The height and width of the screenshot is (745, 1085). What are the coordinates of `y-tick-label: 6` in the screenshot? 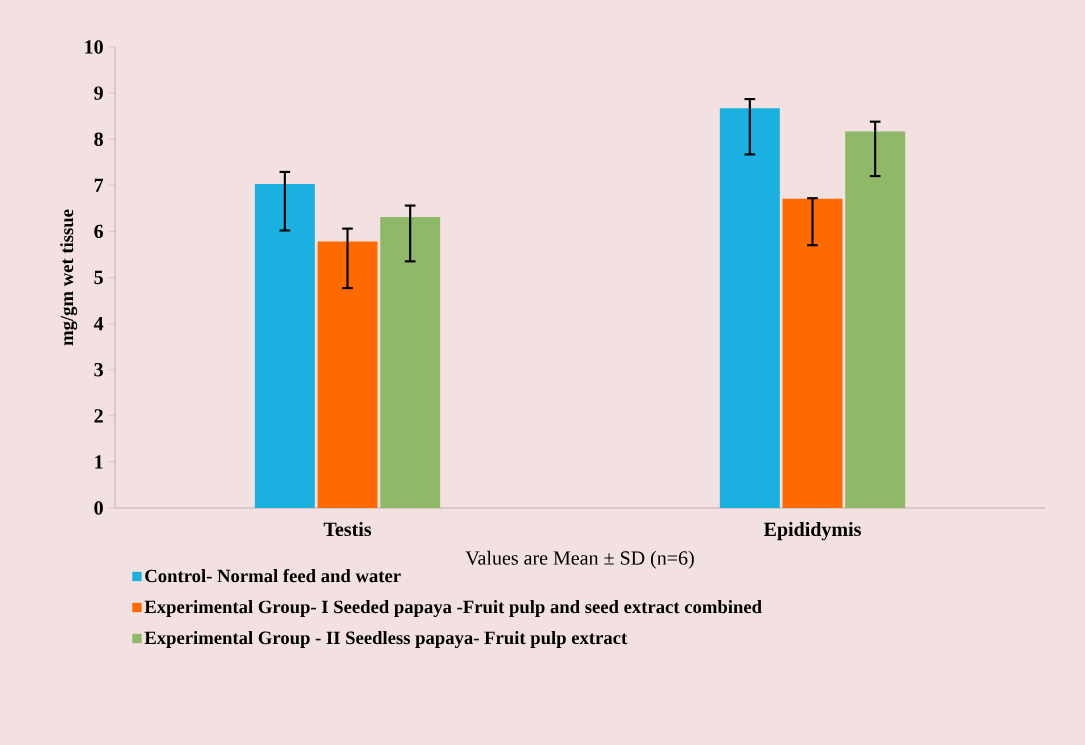 It's located at (99, 231).